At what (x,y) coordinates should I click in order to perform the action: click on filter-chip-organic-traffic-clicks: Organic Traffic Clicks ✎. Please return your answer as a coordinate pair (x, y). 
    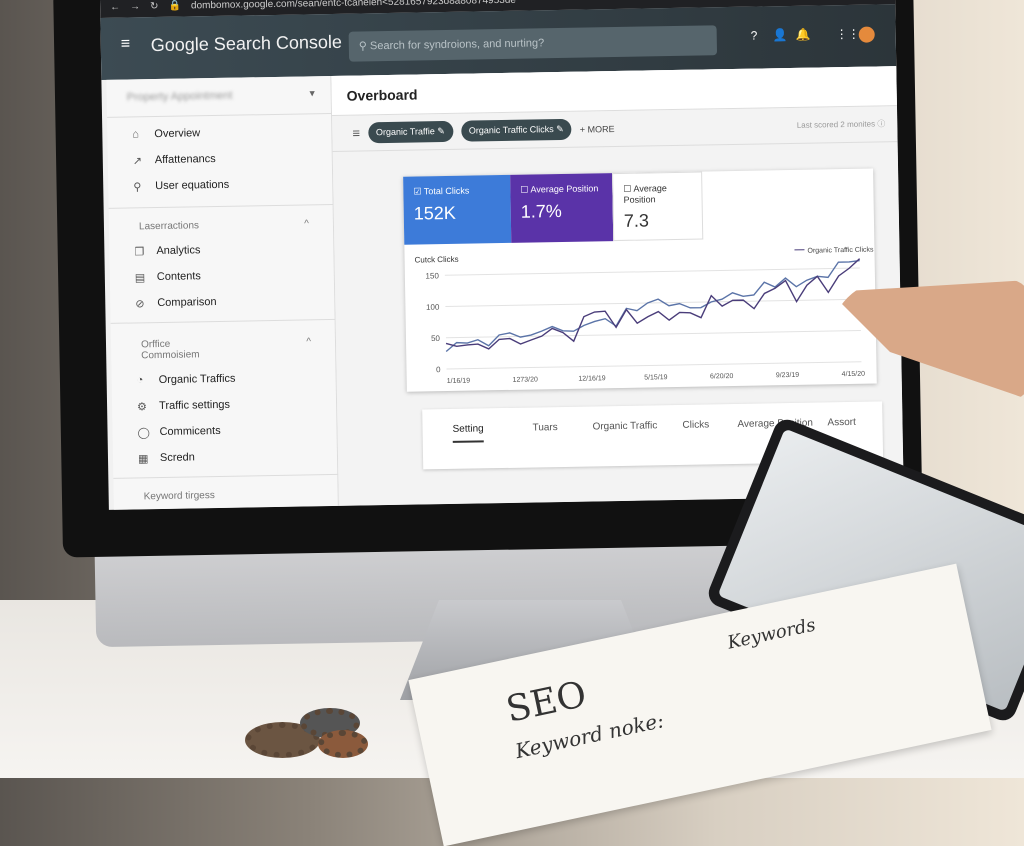
    Looking at the image, I should click on (516, 130).